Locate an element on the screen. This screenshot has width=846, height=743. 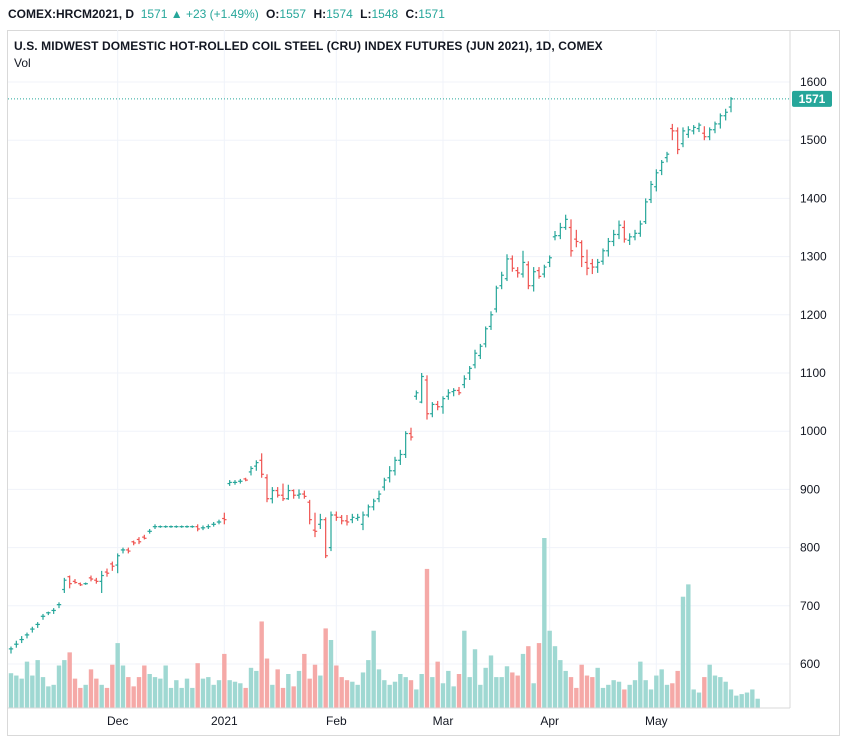
close-label: C: is located at coordinates (412, 14).